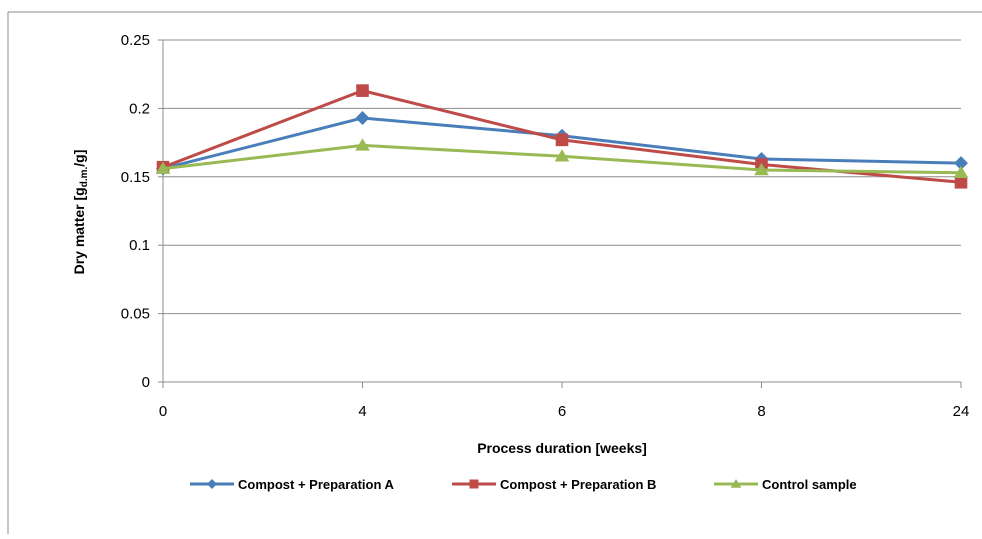 The width and height of the screenshot is (982, 539). I want to click on y-tick-label-3: 0.15, so click(135, 177).